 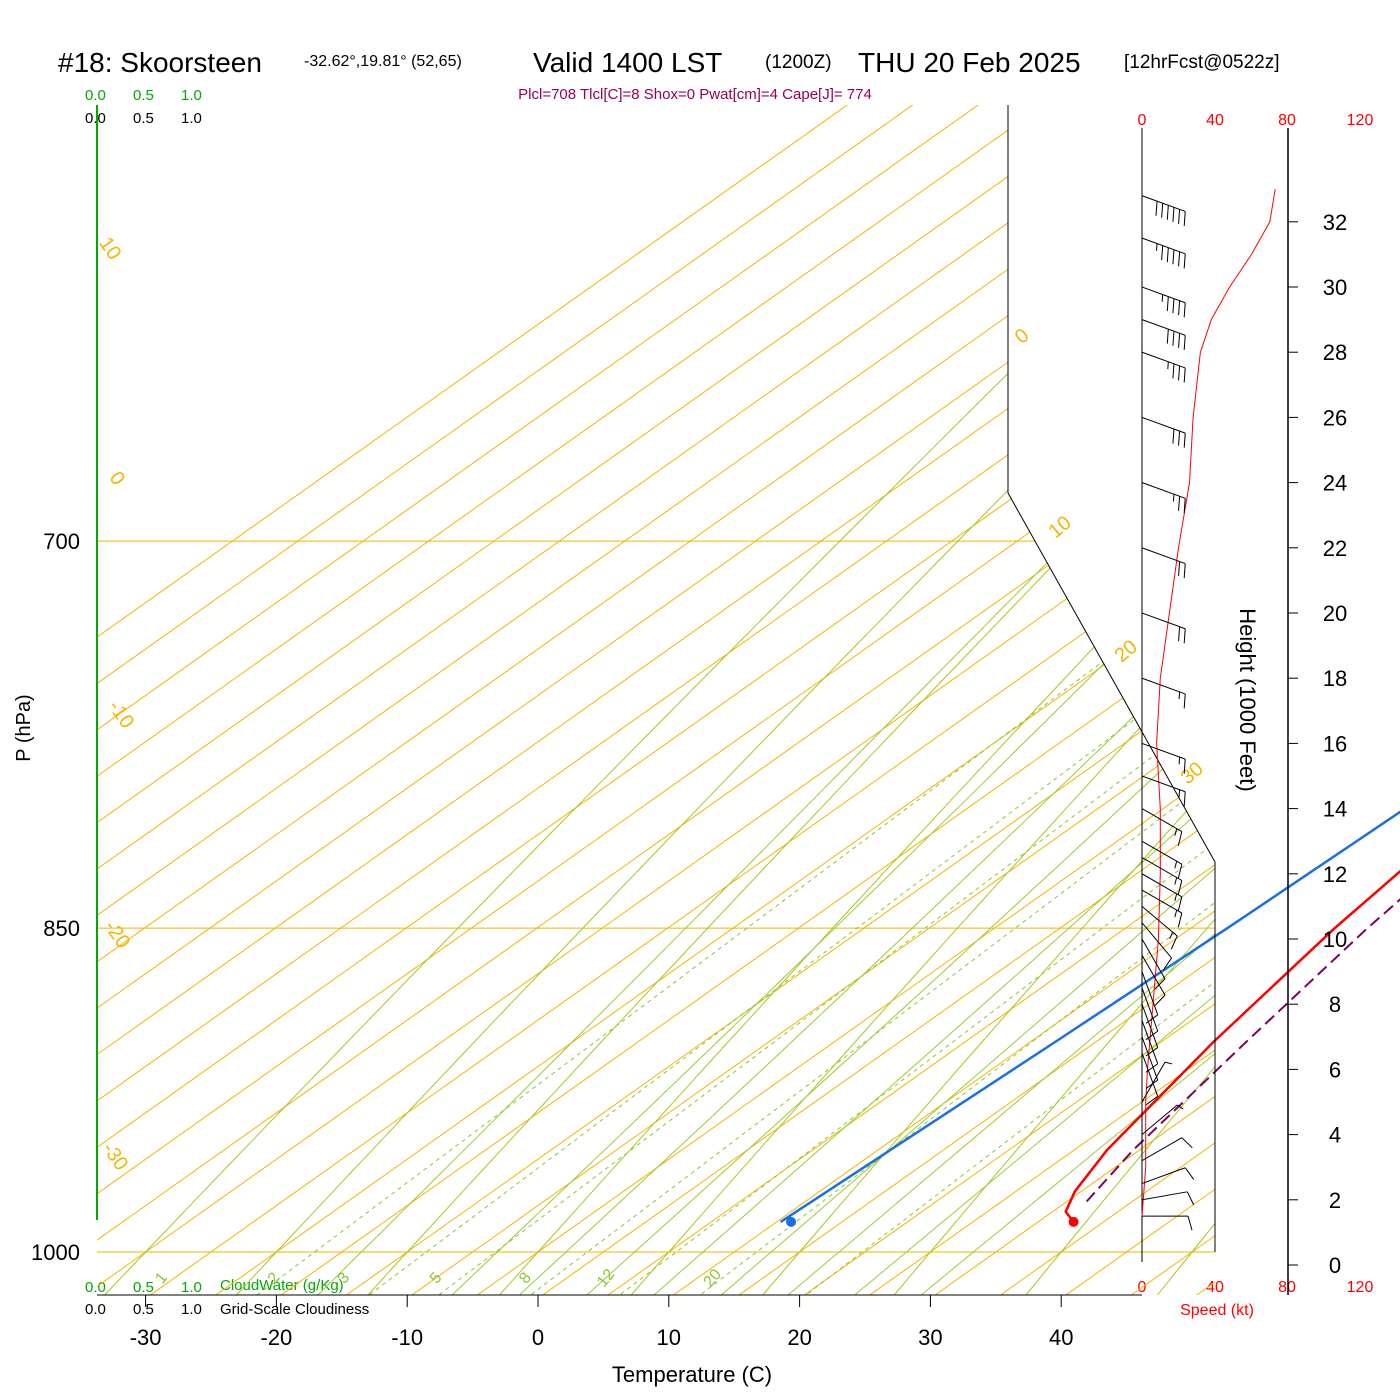 I want to click on isotherm-label: 0, so click(x=1022, y=336).